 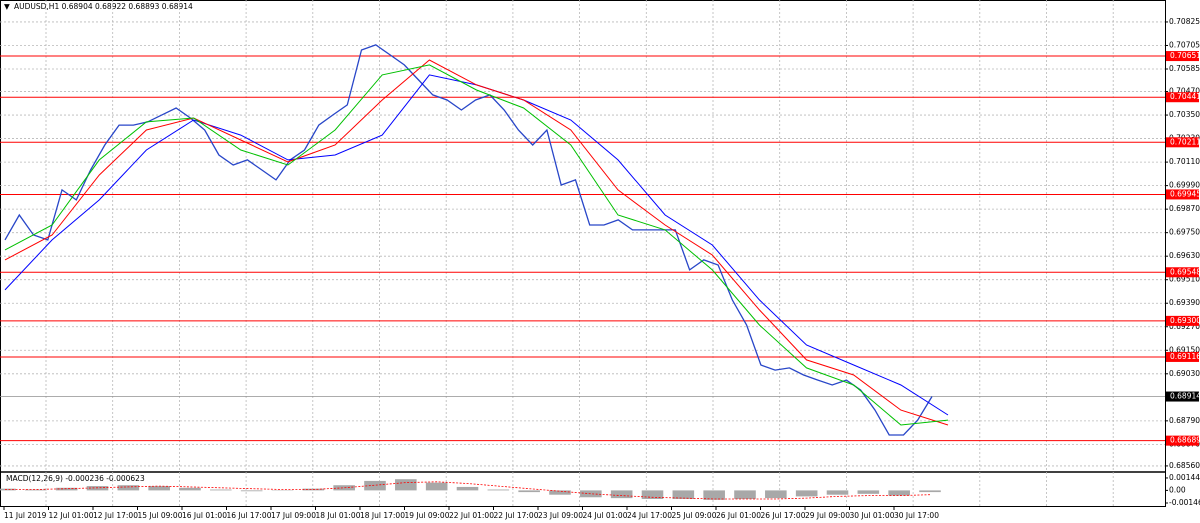 What do you see at coordinates (827, 515) in the screenshot?
I see `x-tick-label: 29 Jul 09:00` at bounding box center [827, 515].